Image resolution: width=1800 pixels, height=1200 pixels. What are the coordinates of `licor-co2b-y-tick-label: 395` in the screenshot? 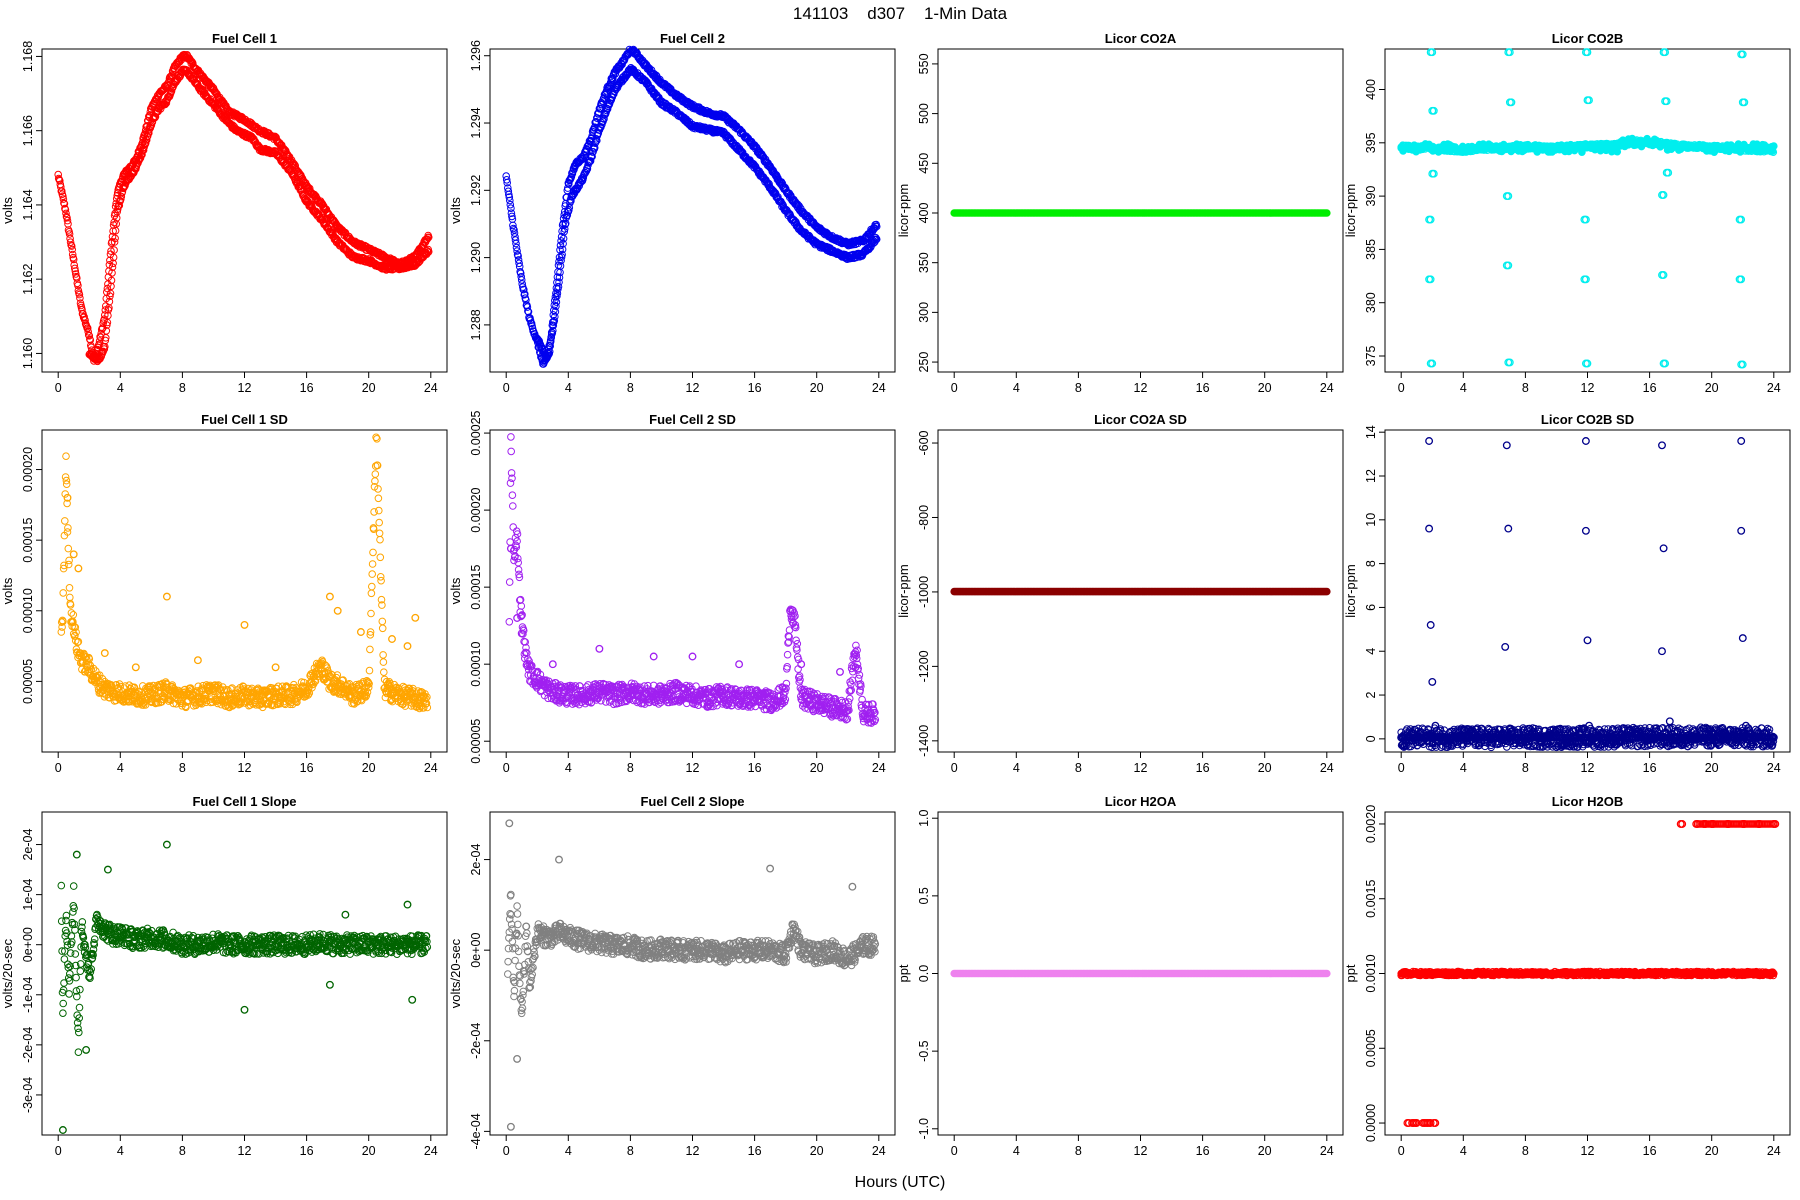 It's located at (1371, 142).